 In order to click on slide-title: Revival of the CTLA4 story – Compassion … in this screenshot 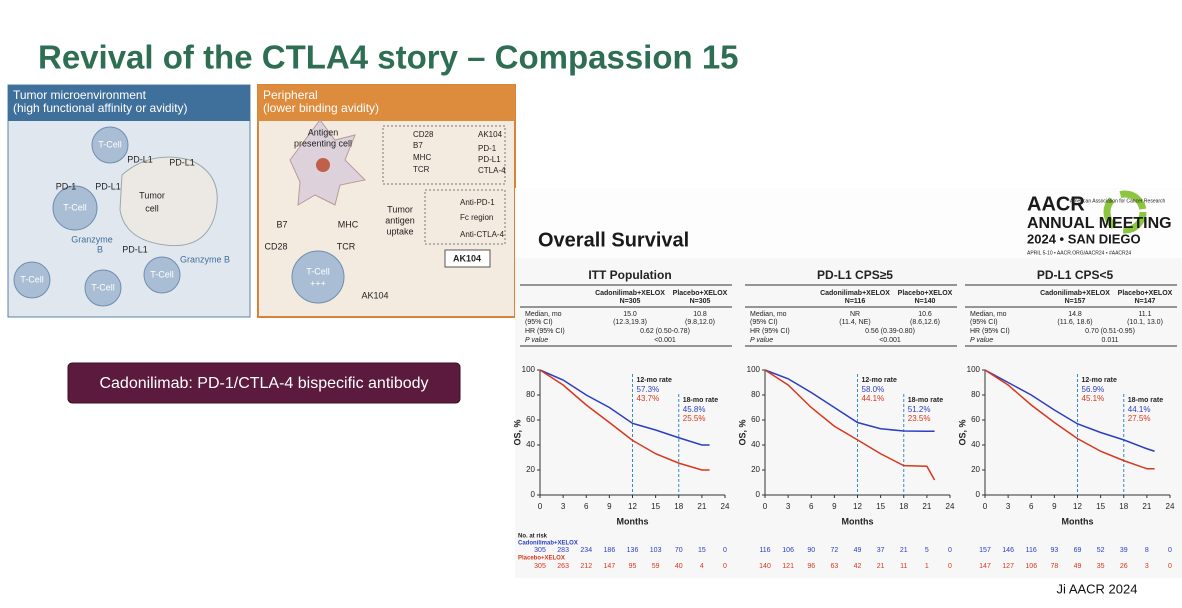, I will do `click(388, 57)`.